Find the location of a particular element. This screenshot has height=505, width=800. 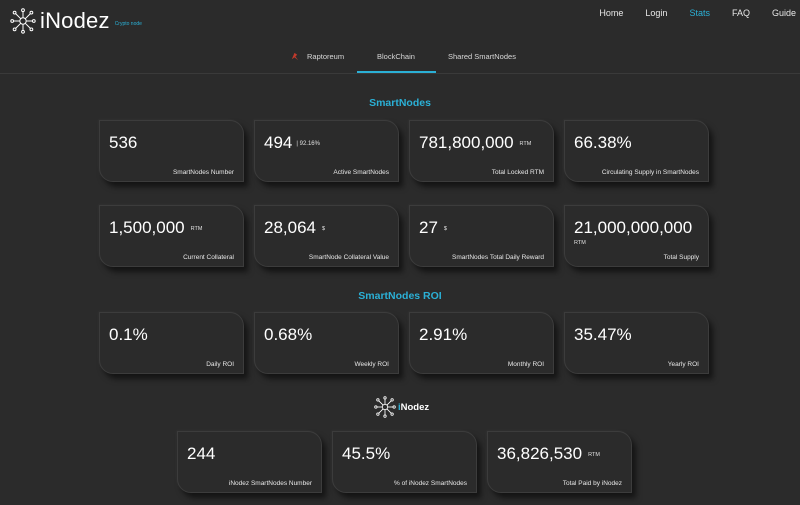

card-label: Daily ROI is located at coordinates (220, 364).